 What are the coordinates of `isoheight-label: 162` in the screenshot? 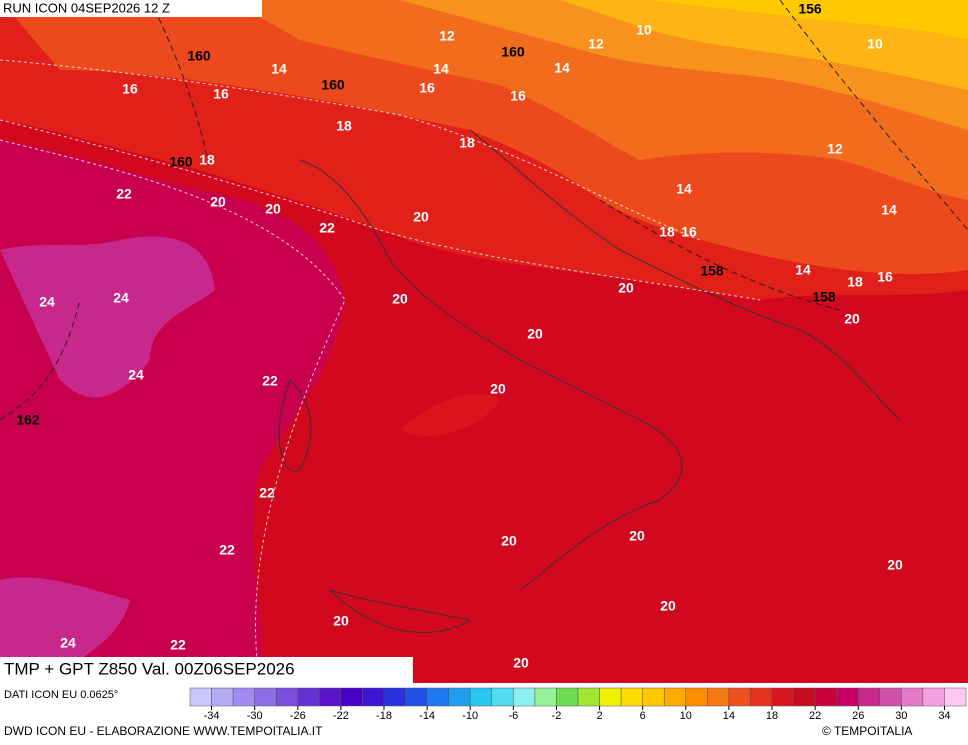 It's located at (28, 420).